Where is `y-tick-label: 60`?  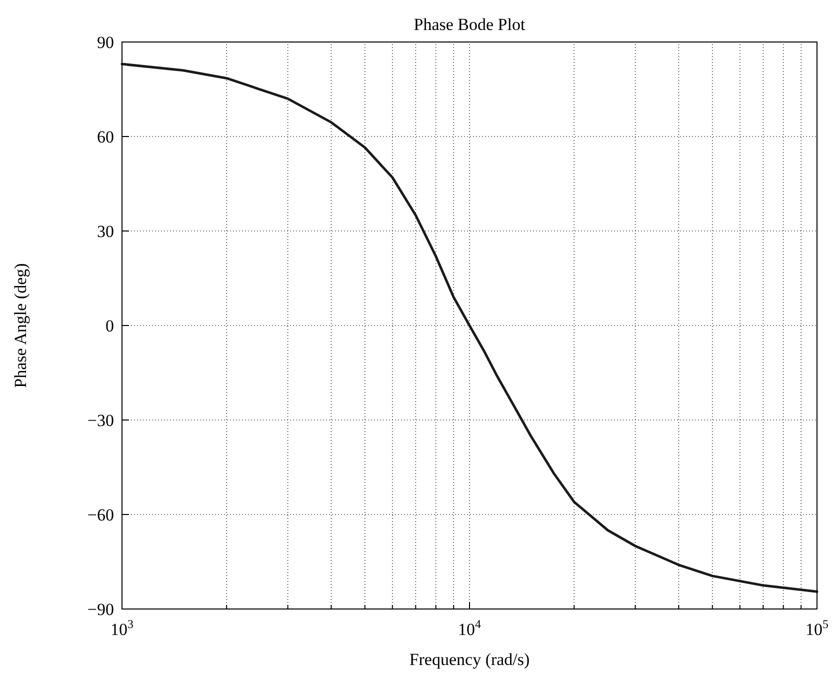 y-tick-label: 60 is located at coordinates (105, 137).